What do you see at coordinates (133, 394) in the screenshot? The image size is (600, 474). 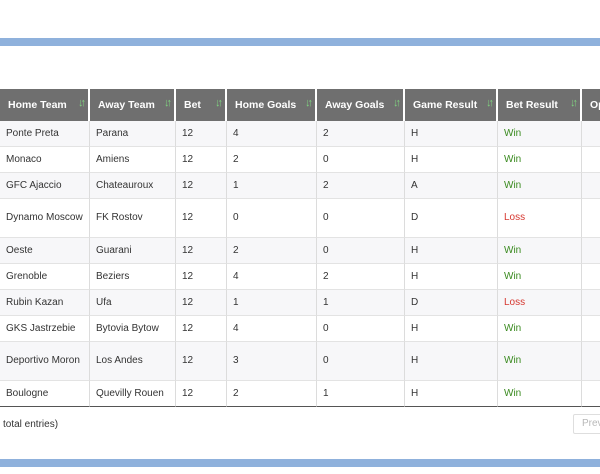 I see `cell-away-team: Quevilly Rouen` at bounding box center [133, 394].